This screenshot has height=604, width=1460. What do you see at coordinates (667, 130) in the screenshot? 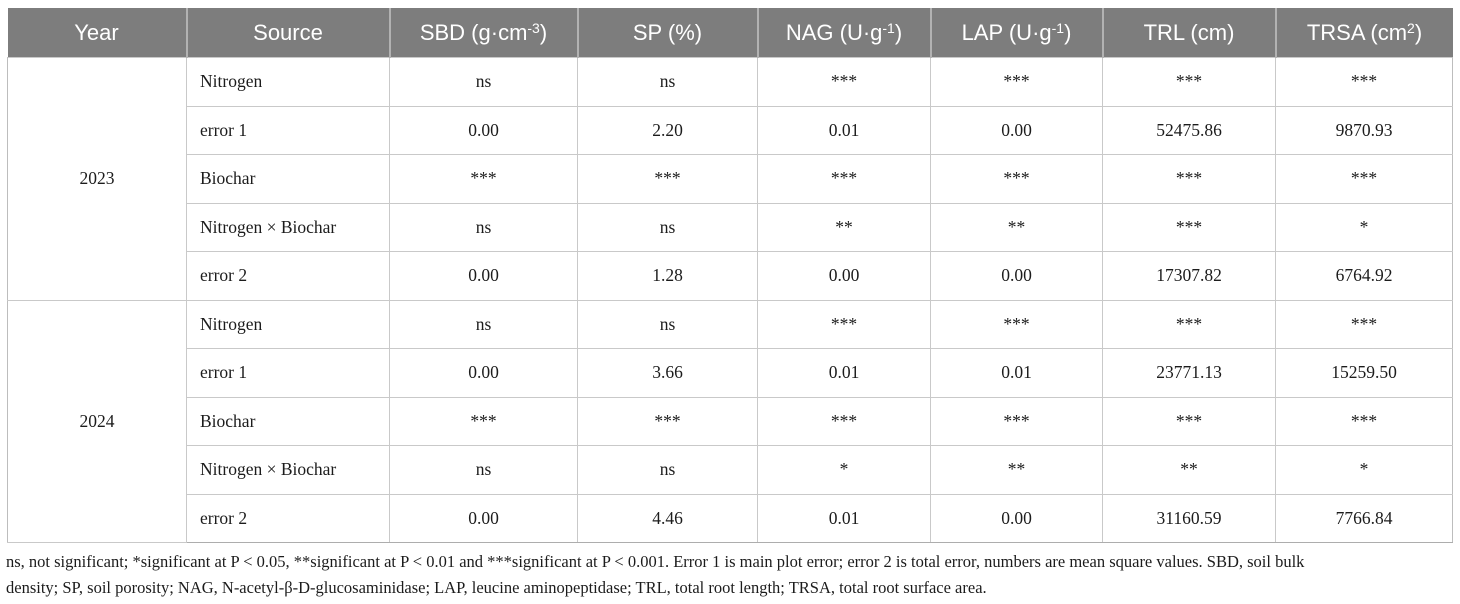
I see `value-cell: 2.20` at bounding box center [667, 130].